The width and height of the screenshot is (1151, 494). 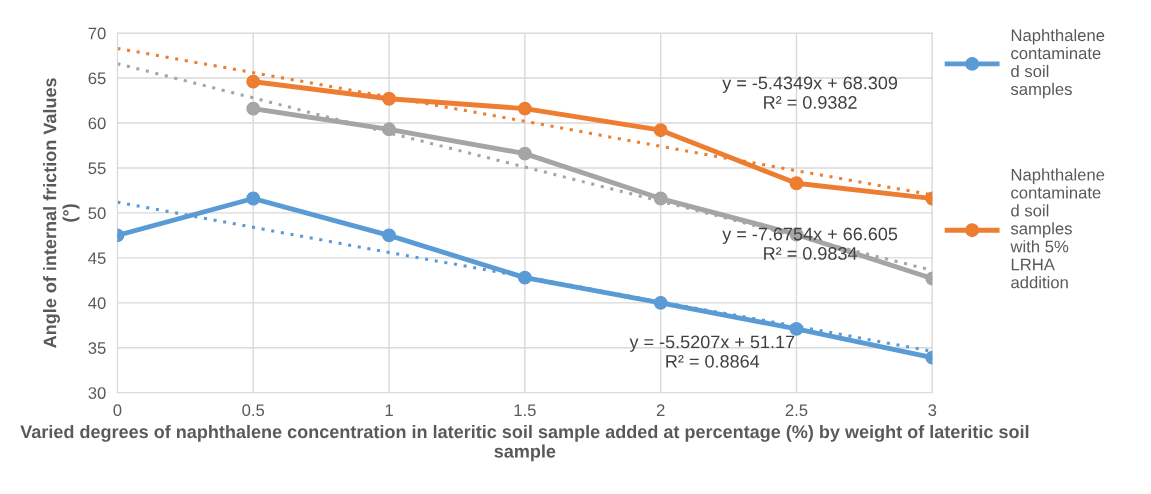 What do you see at coordinates (97, 258) in the screenshot?
I see `y-tick-label: 45` at bounding box center [97, 258].